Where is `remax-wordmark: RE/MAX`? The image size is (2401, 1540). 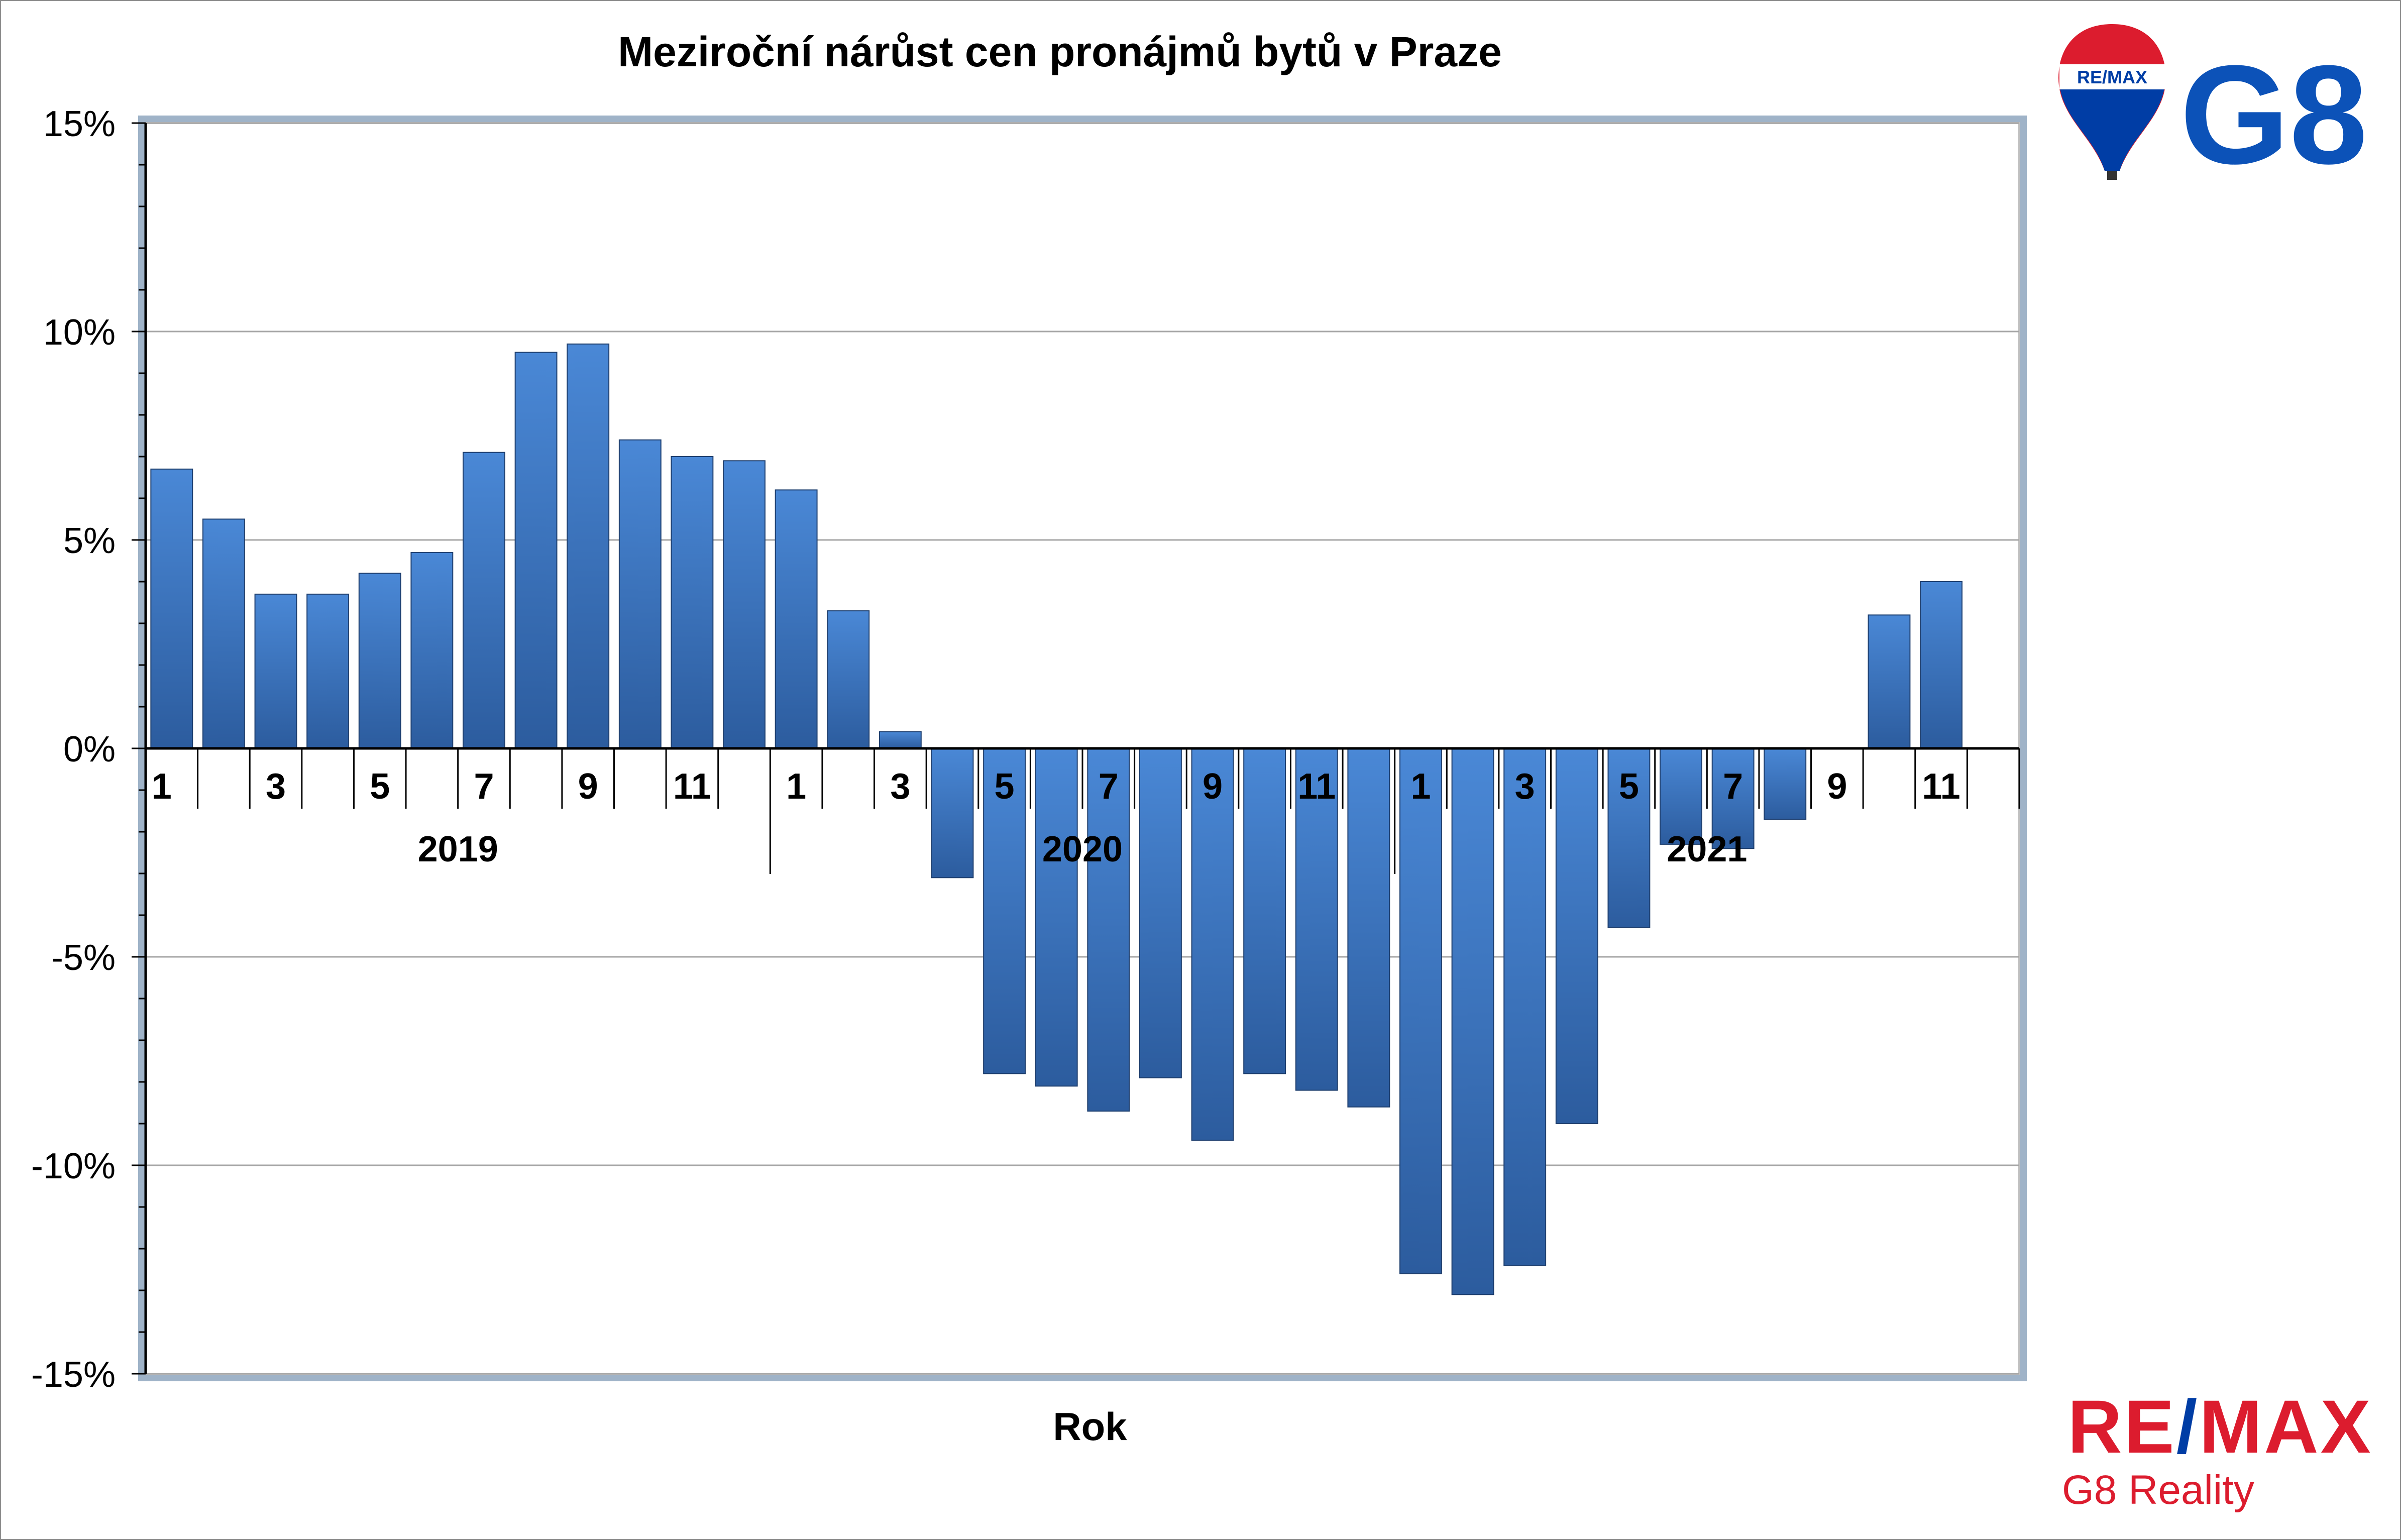
remax-wordmark: RE/MAX is located at coordinates (2220, 1426).